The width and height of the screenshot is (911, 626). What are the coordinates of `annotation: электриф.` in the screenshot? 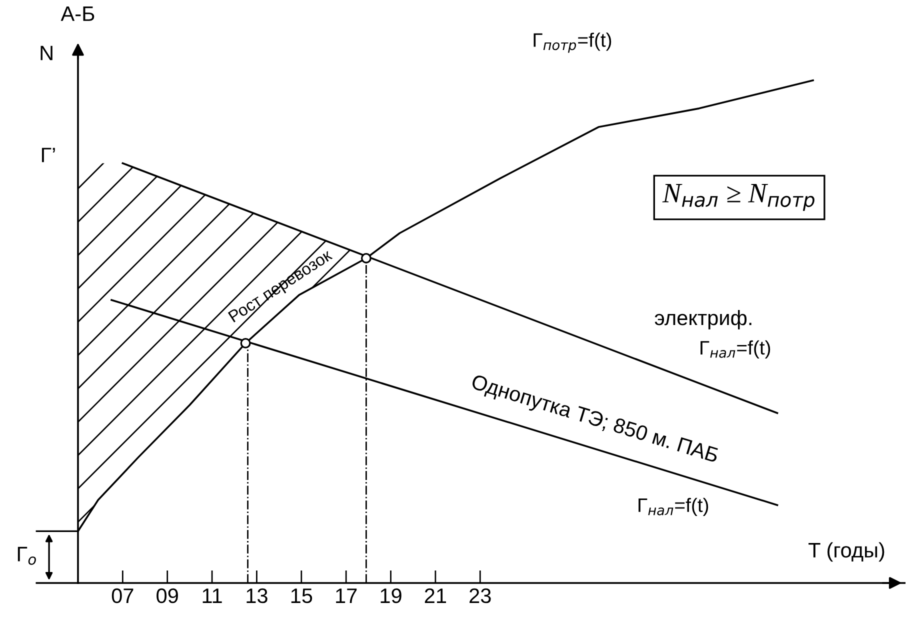 It's located at (703, 320).